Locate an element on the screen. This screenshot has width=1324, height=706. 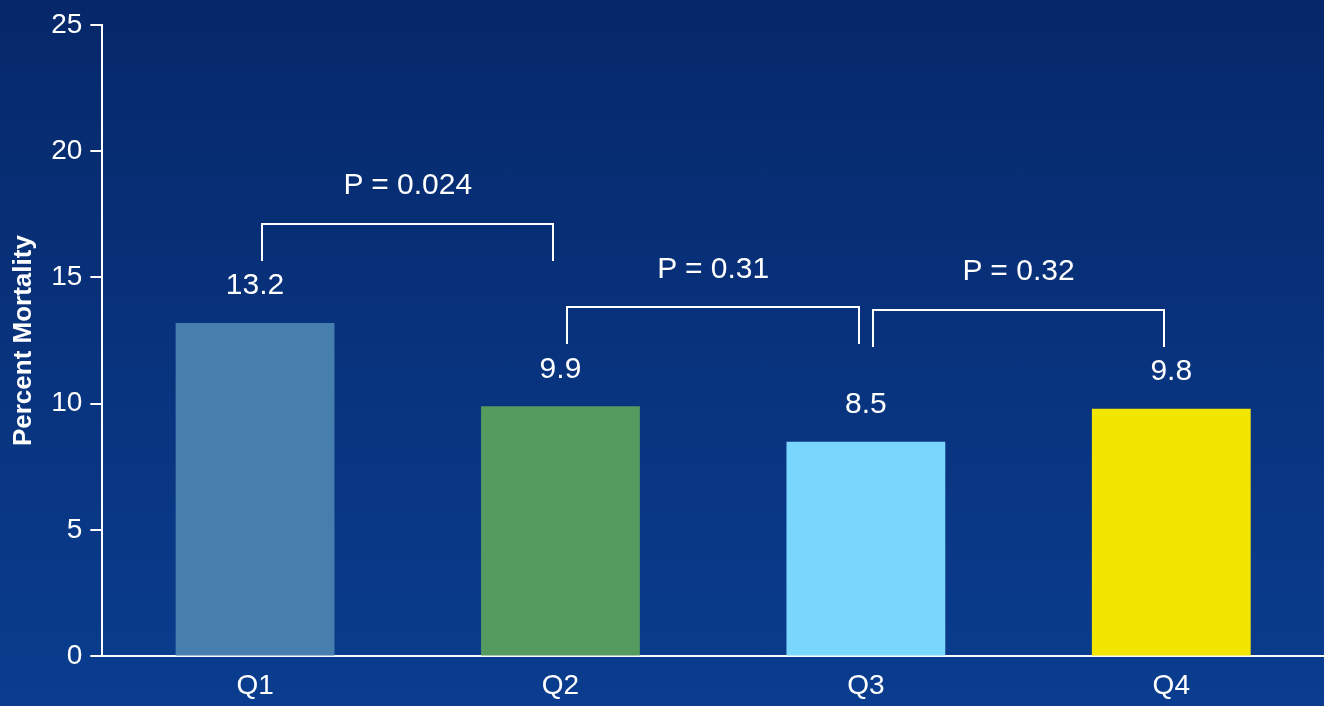
y-tick-label: 5 is located at coordinates (74, 528).